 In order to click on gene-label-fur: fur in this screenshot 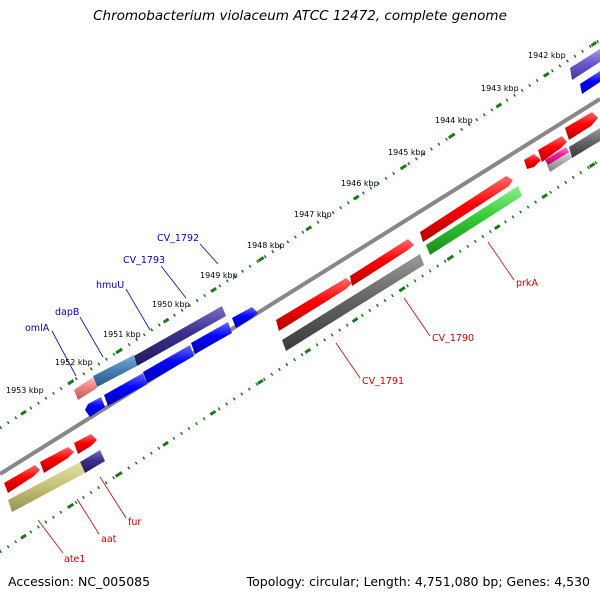, I will do `click(134, 522)`.